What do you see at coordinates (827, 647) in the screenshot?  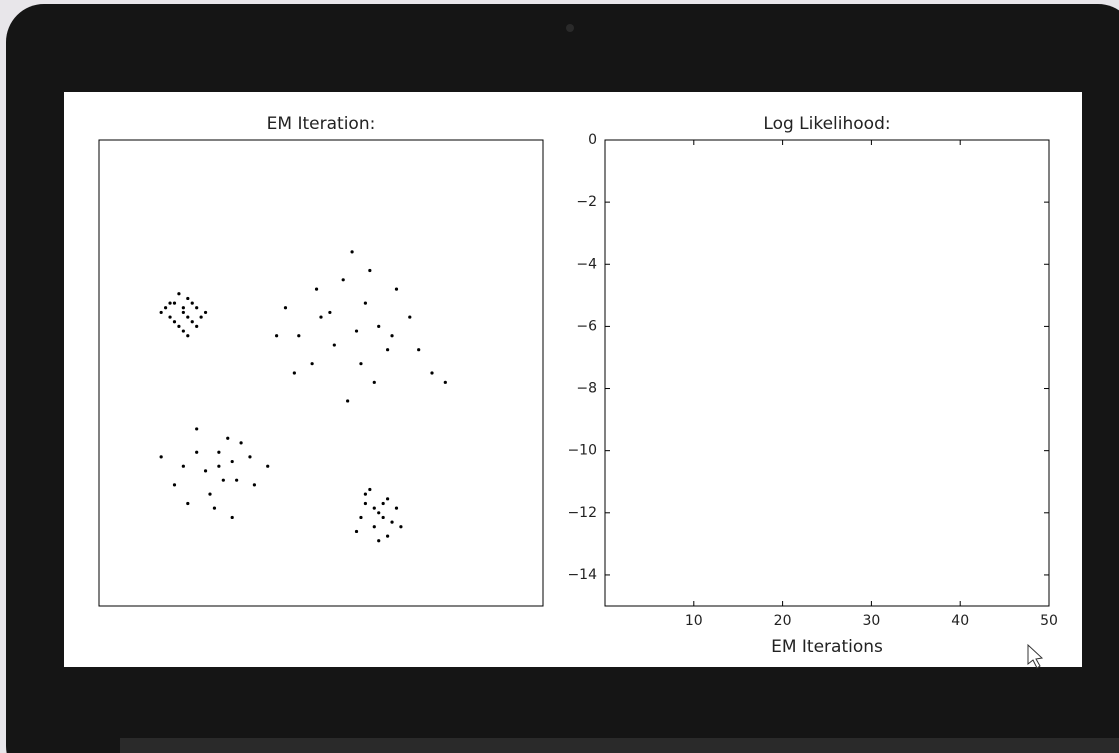 I see `x-axis-label: EM Iterations` at bounding box center [827, 647].